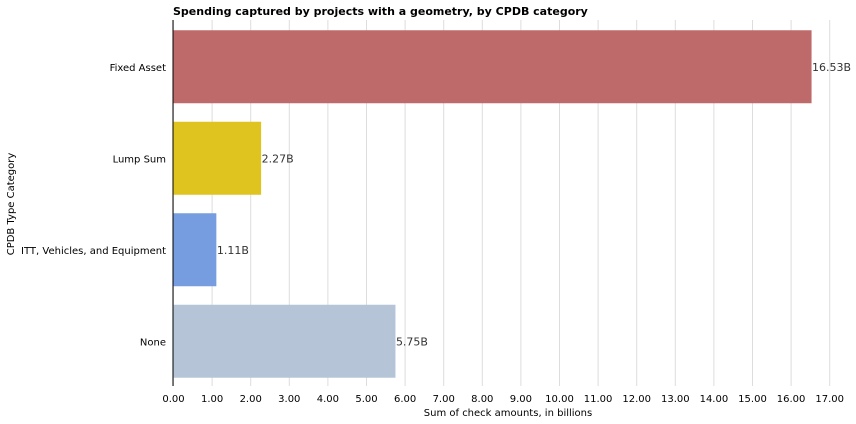 The image size is (856, 424). What do you see at coordinates (328, 399) in the screenshot?
I see `x-tick-label: 4.00` at bounding box center [328, 399].